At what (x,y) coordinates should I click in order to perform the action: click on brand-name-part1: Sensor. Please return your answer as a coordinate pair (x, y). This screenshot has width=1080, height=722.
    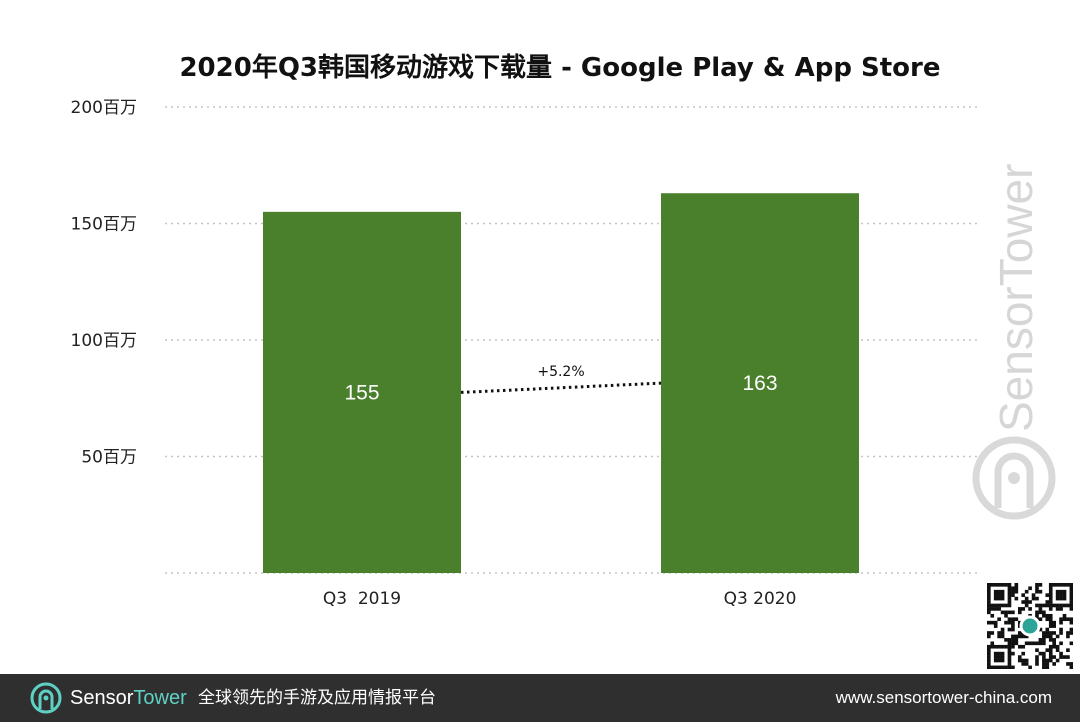
    Looking at the image, I should click on (102, 698).